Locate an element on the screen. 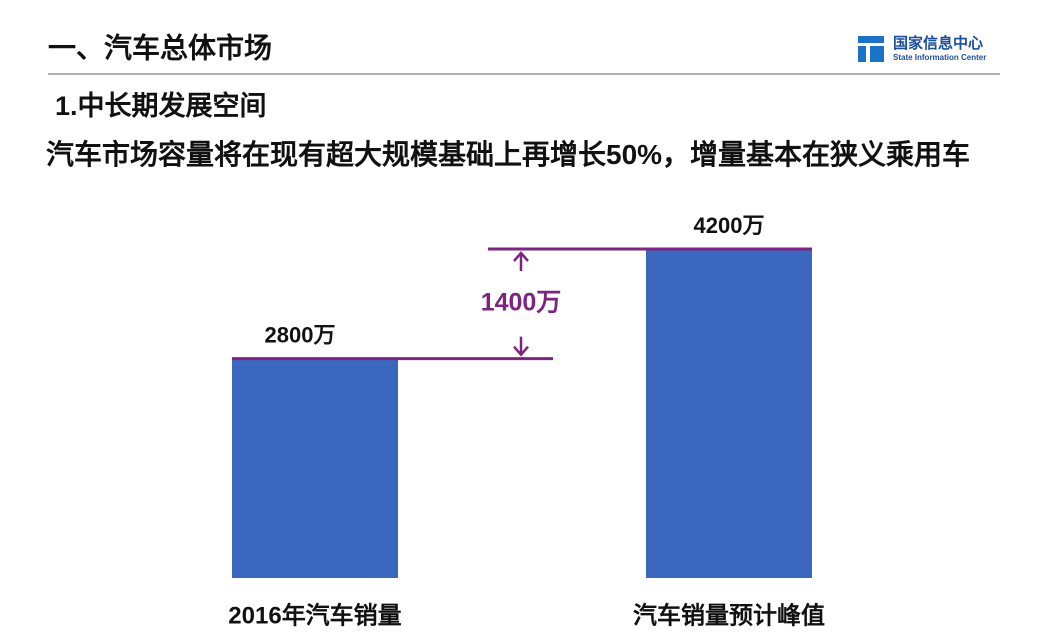  logo-subtitle: State Information Center is located at coordinates (939, 57).